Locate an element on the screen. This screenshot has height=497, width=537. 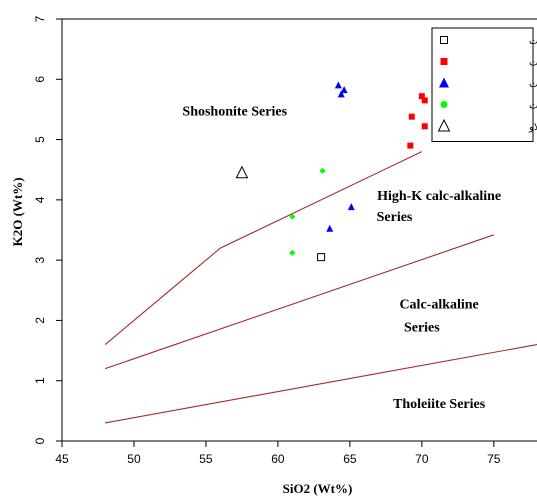
x-tick-label: 60 is located at coordinates (278, 459).